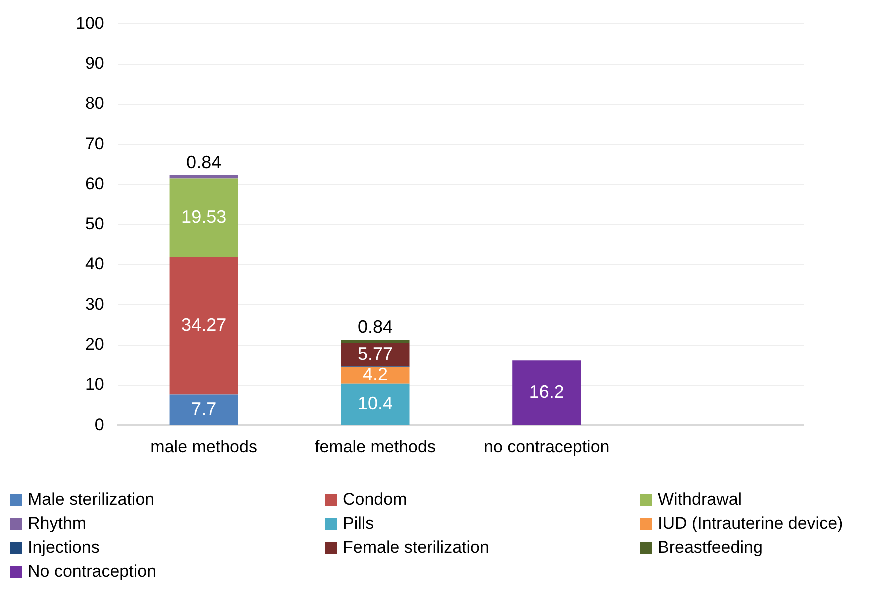 The height and width of the screenshot is (603, 896). Describe the element at coordinates (547, 446) in the screenshot. I see `x-tick-label: no contraception` at that location.